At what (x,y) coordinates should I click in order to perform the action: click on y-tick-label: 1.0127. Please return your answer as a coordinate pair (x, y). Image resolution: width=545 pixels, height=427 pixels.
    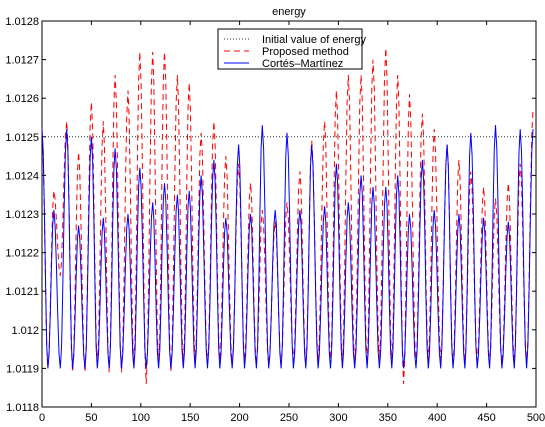
    Looking at the image, I should click on (22, 61).